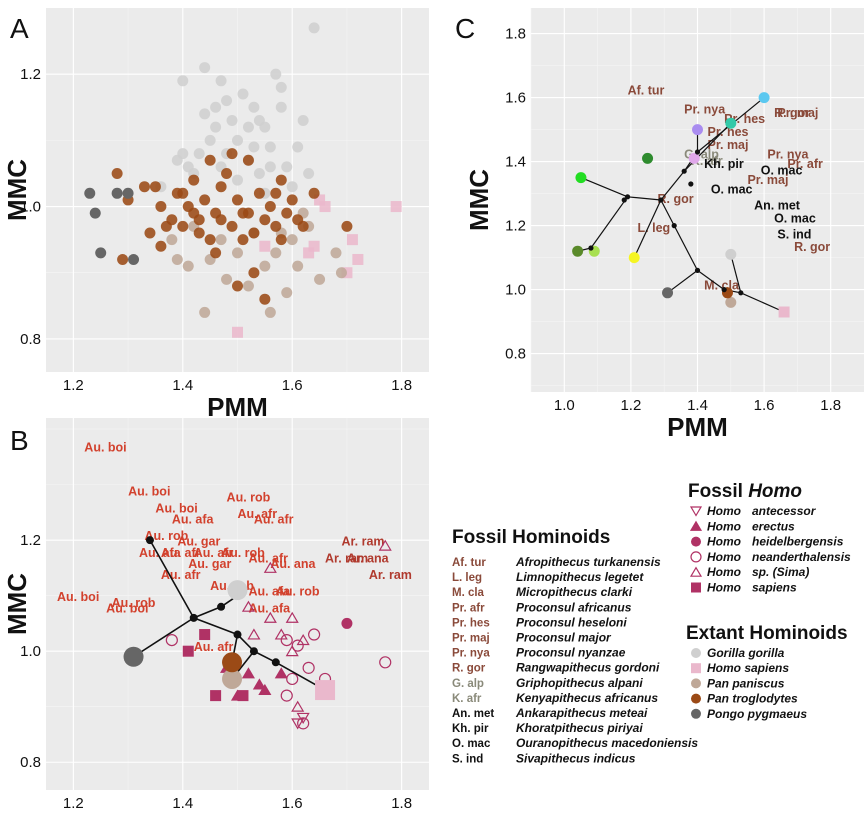  I want to click on legend-name: Kenyapithecus africanus, so click(587, 698).